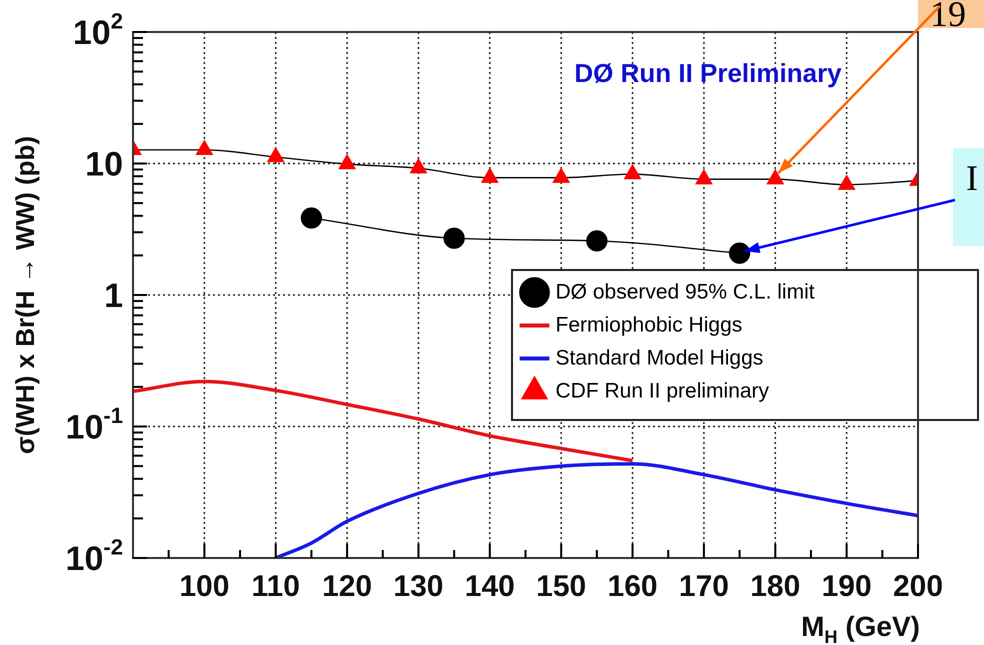  I want to click on x-tick-label: 150, so click(561, 586).